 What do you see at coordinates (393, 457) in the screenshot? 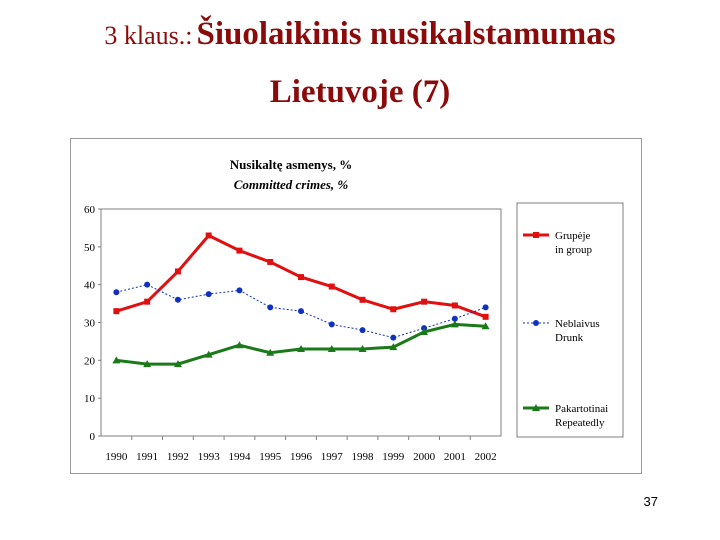
I see `x-tick-label: 1999` at bounding box center [393, 457].